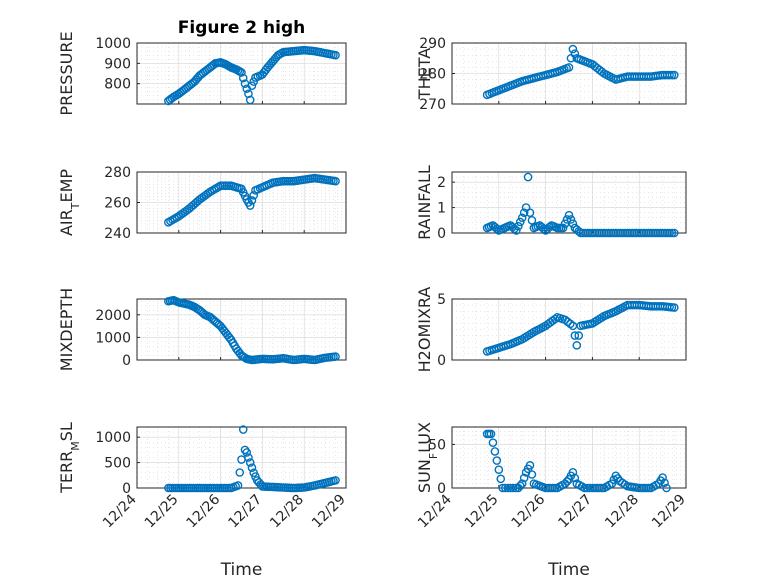 This screenshot has width=778, height=583. What do you see at coordinates (241, 570) in the screenshot?
I see `x-axis-label: Time` at bounding box center [241, 570].